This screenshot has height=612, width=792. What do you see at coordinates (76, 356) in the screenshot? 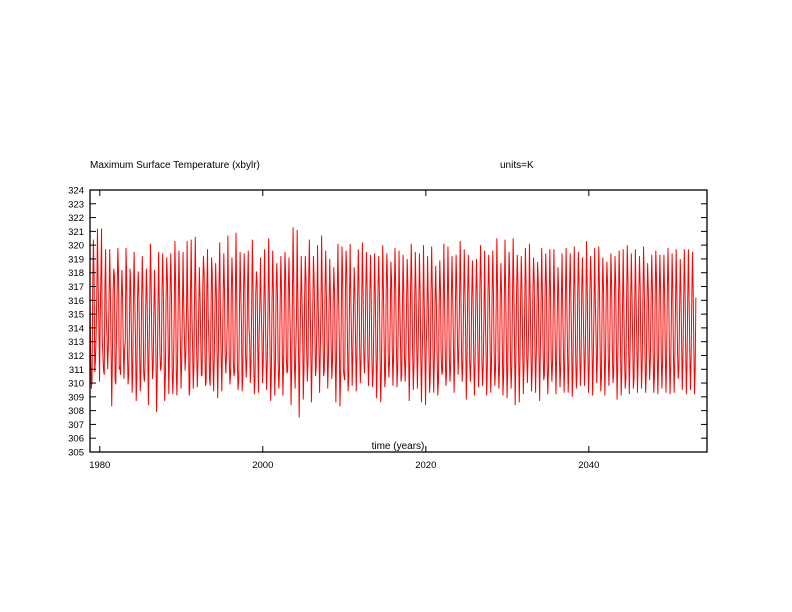
I see `y-tick-label: 312` at bounding box center [76, 356].